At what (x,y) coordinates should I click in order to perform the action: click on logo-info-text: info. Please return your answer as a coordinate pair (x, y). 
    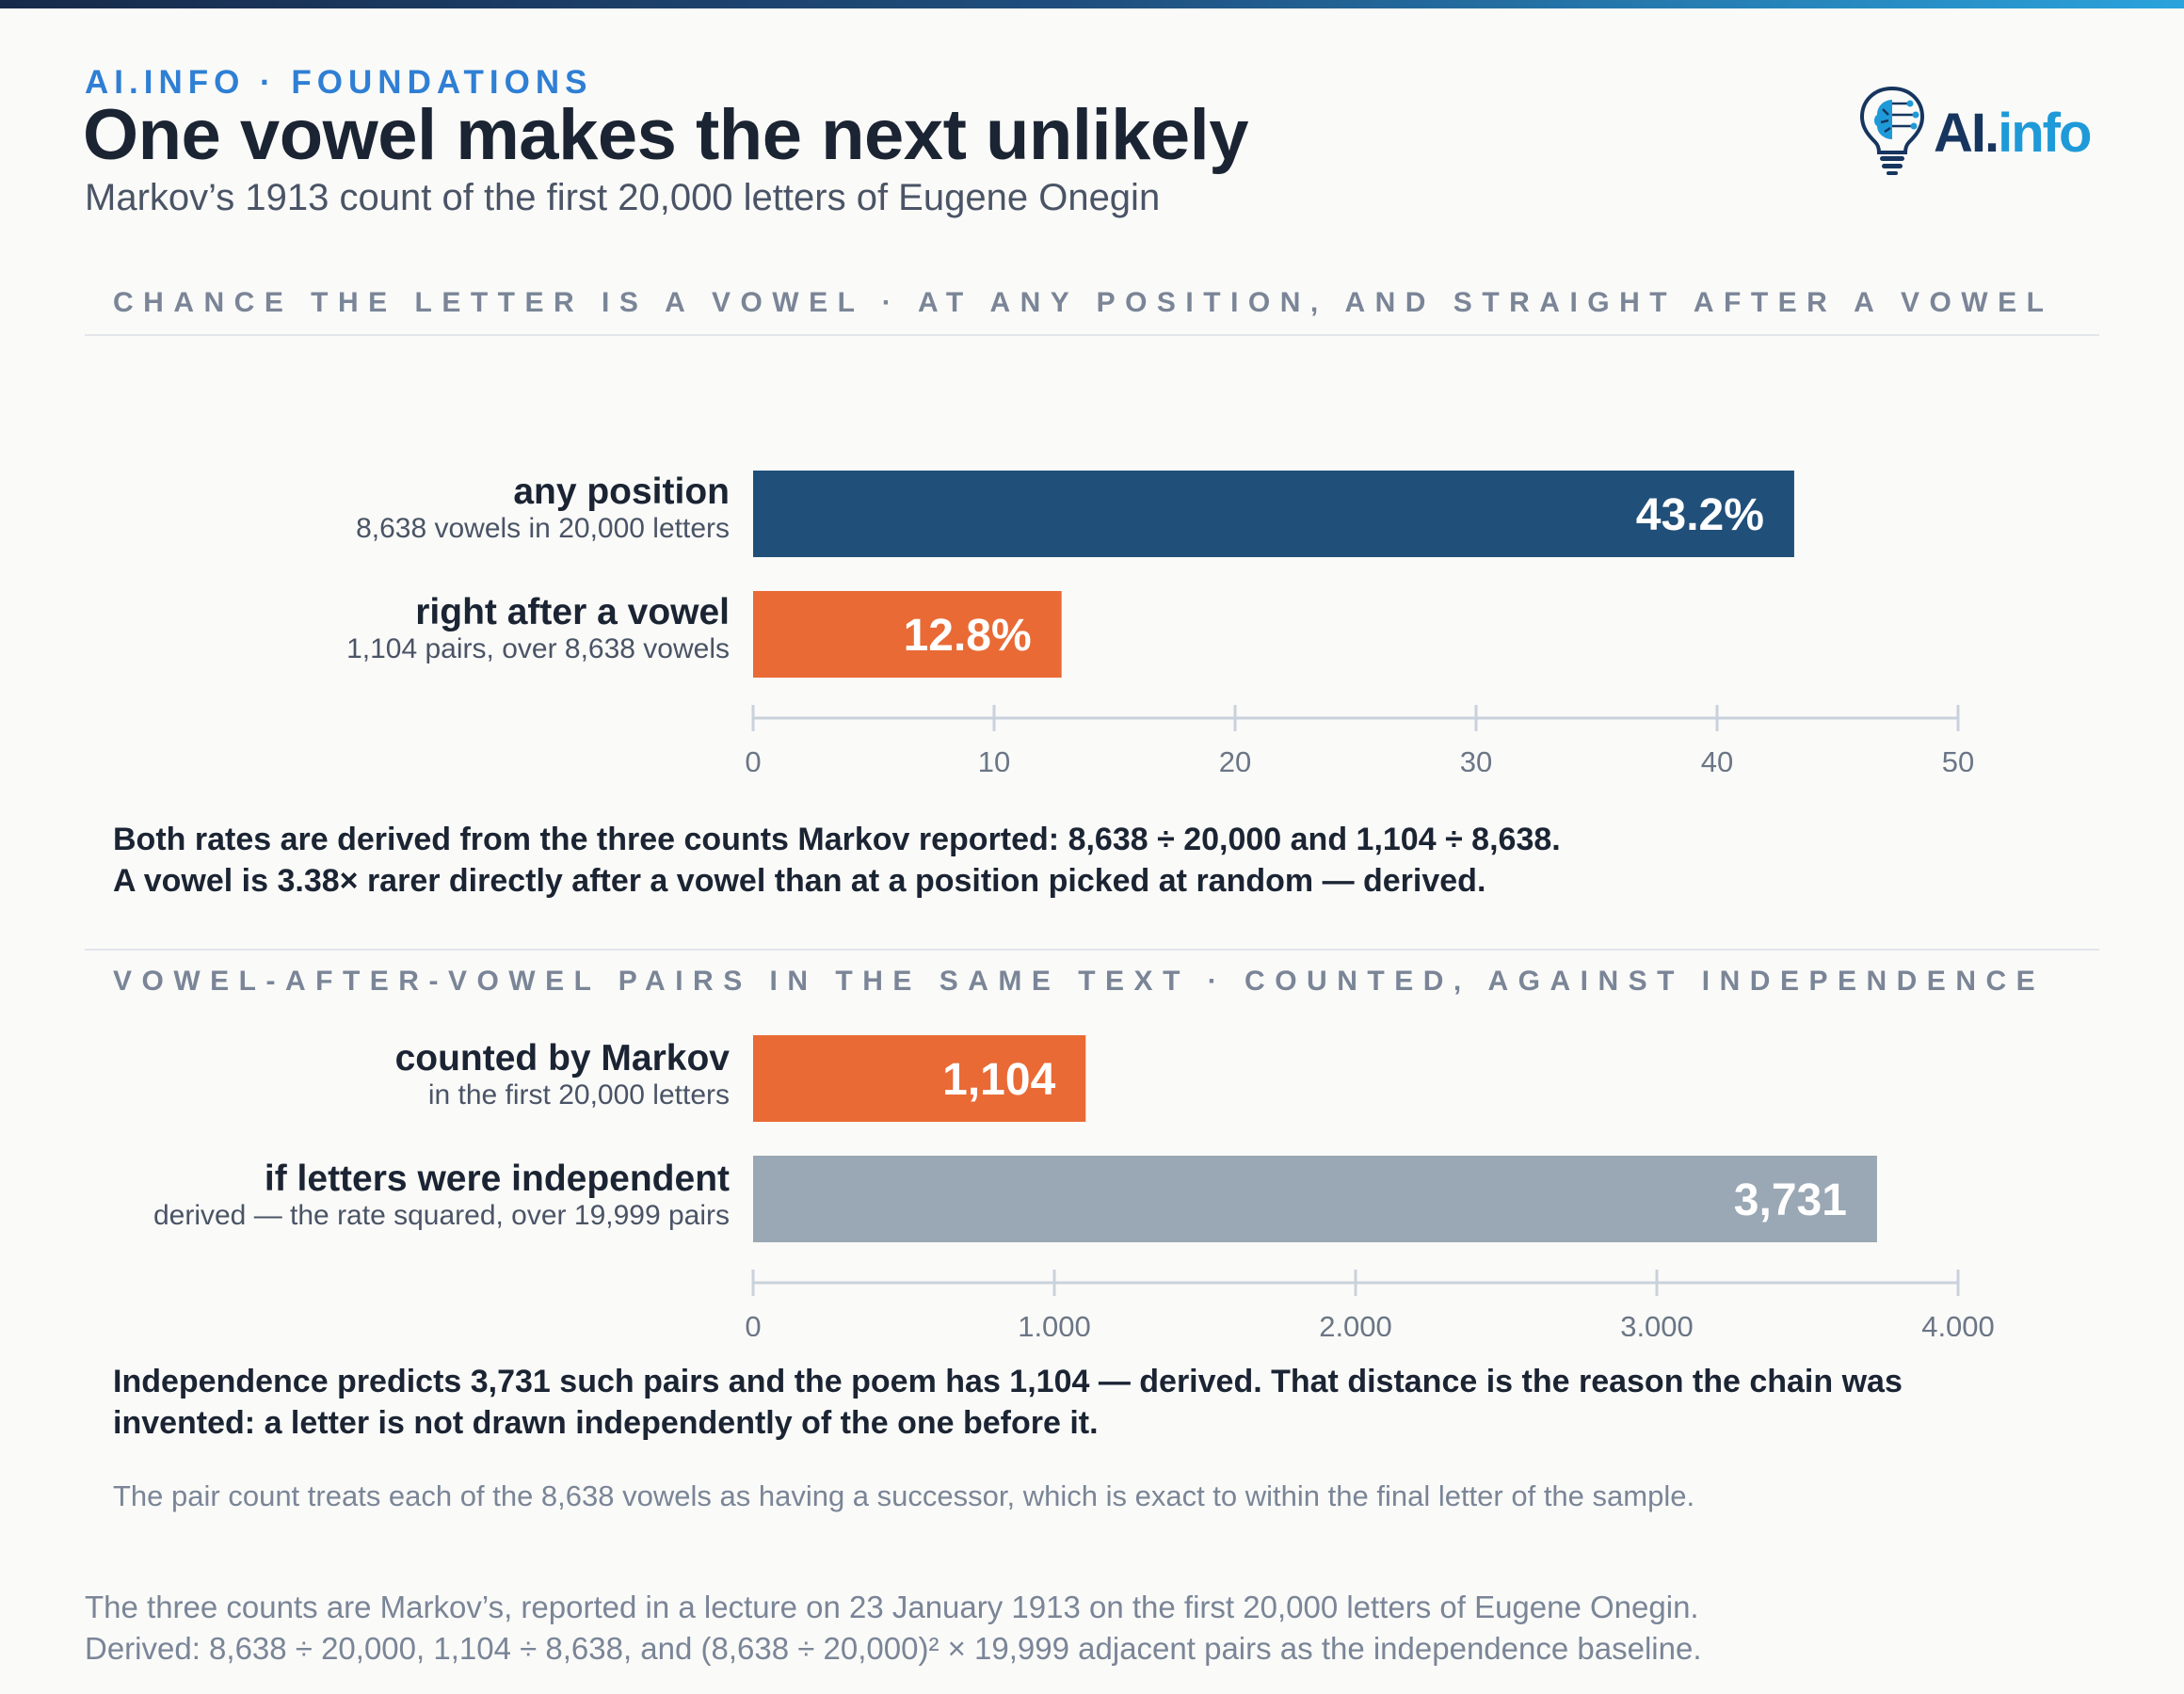
    Looking at the image, I should click on (2045, 133).